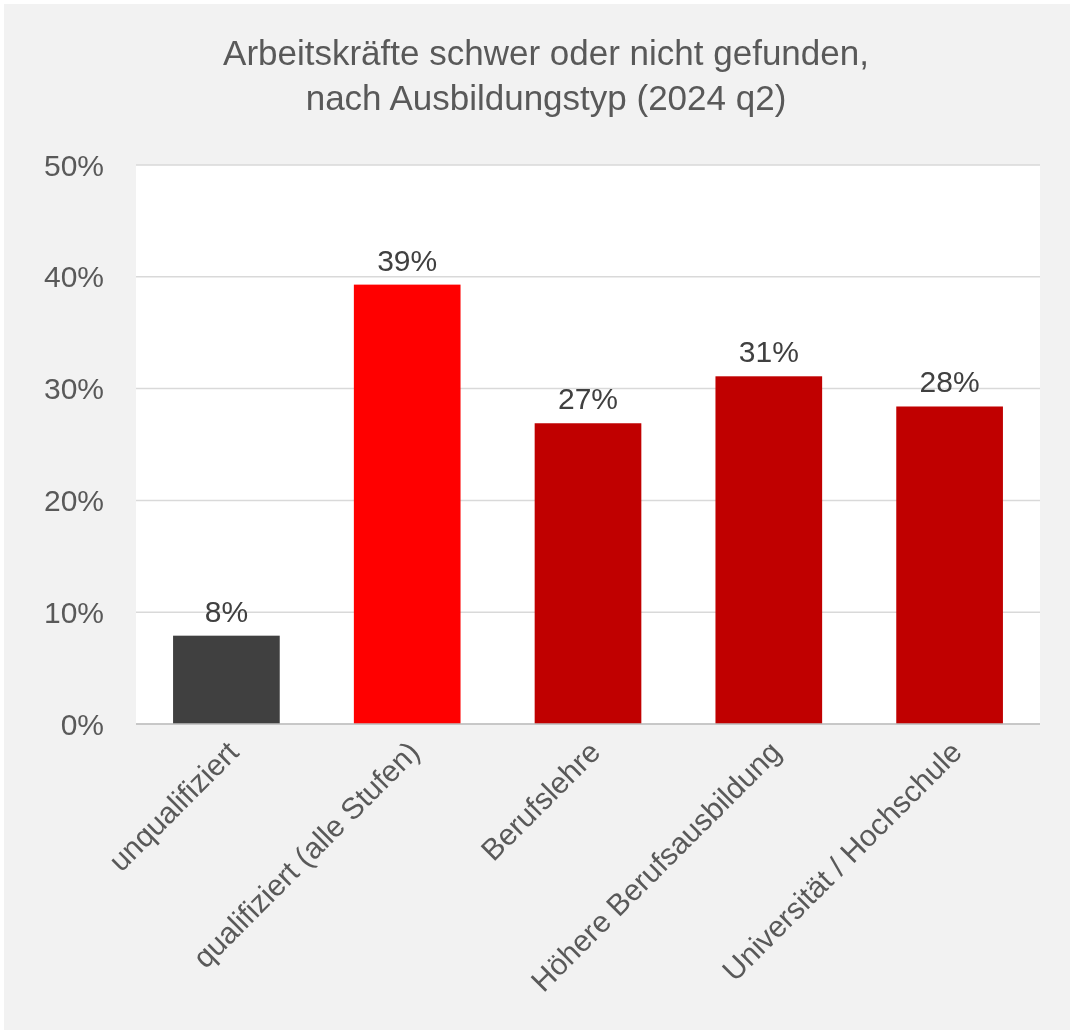  What do you see at coordinates (73, 612) in the screenshot?
I see `y-tick-label: 10%` at bounding box center [73, 612].